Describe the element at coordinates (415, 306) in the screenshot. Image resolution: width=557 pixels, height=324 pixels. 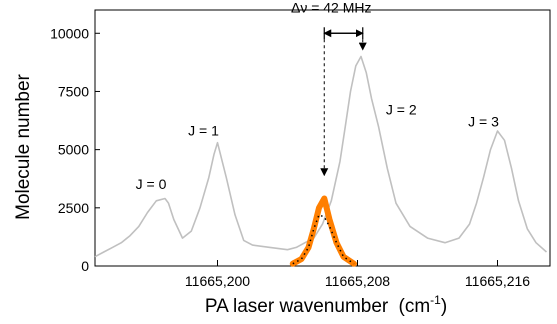
I see `x-axis-title-unit: (cm` at that location.